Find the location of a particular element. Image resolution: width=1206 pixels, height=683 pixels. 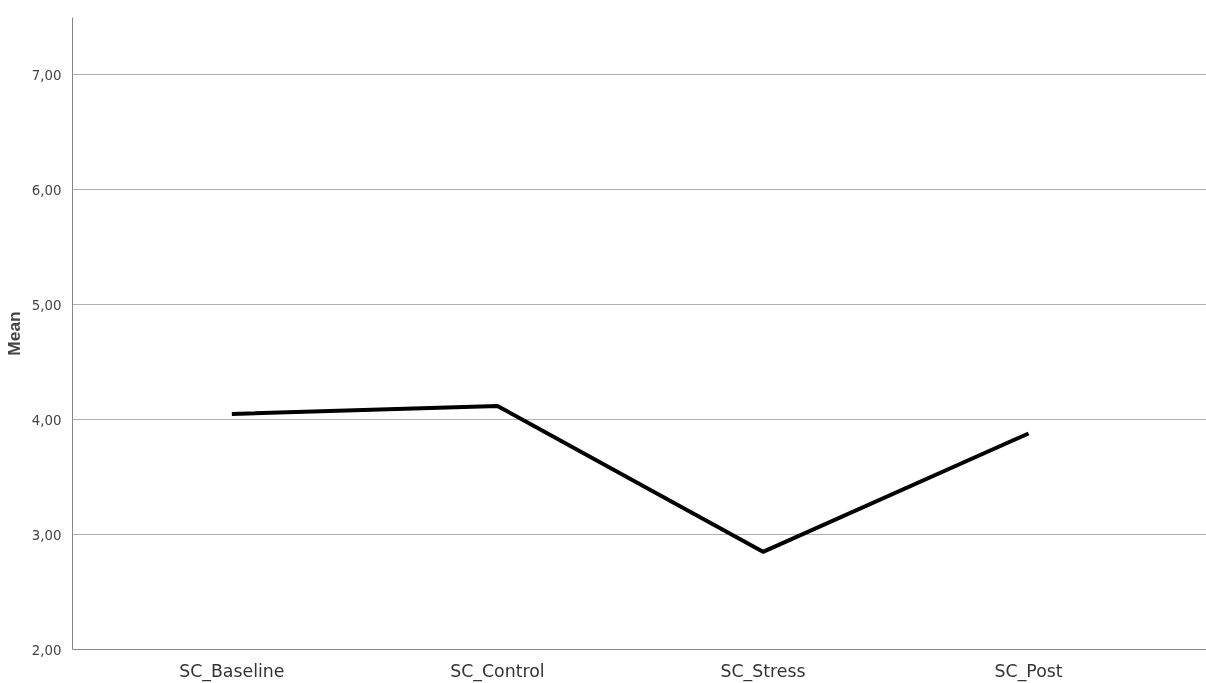

y-tick-label: 7,00 is located at coordinates (46, 75).